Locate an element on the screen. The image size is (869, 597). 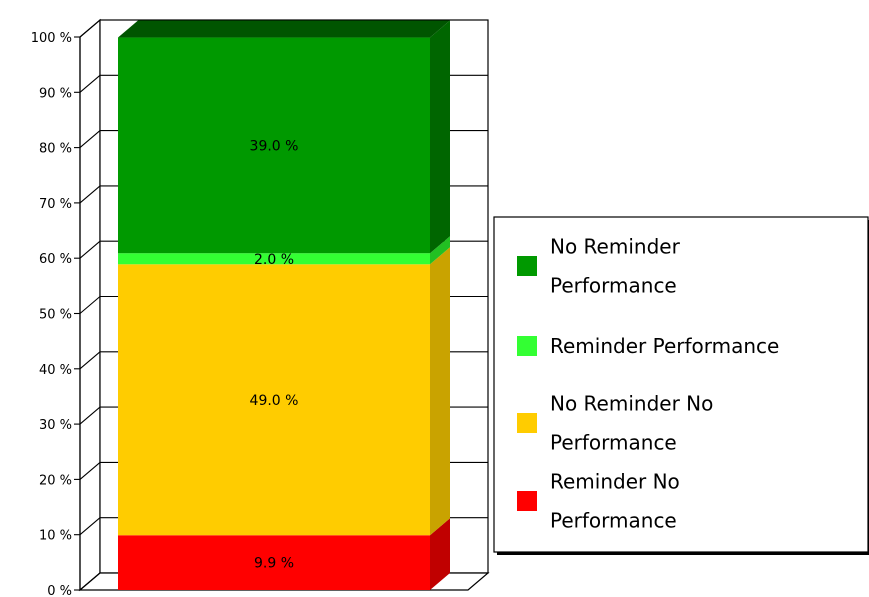
y-tick-label: 90 % is located at coordinates (55, 93).